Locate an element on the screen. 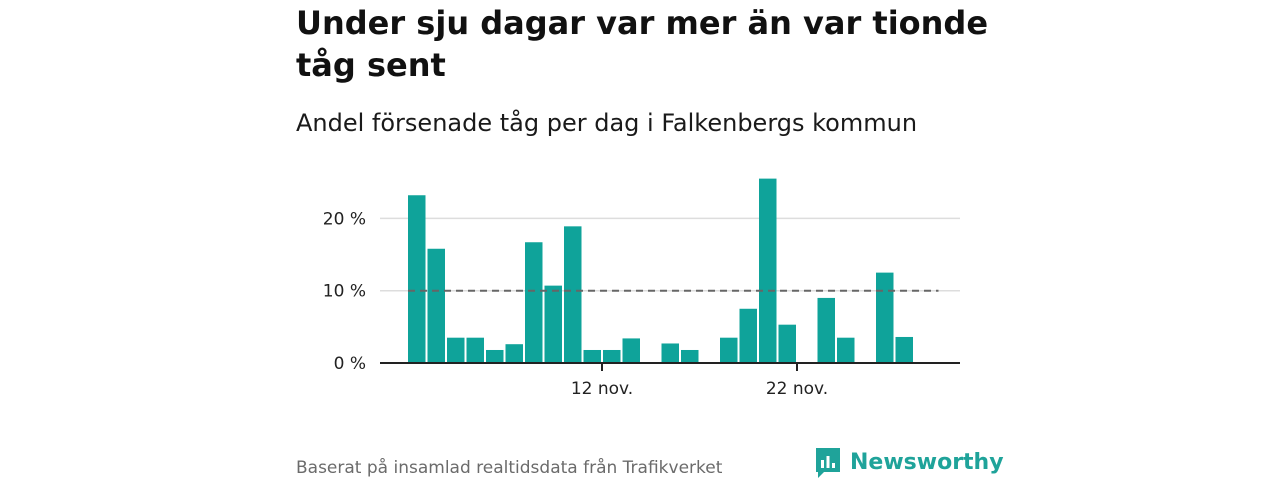  bar-9nov is located at coordinates (553, 324).